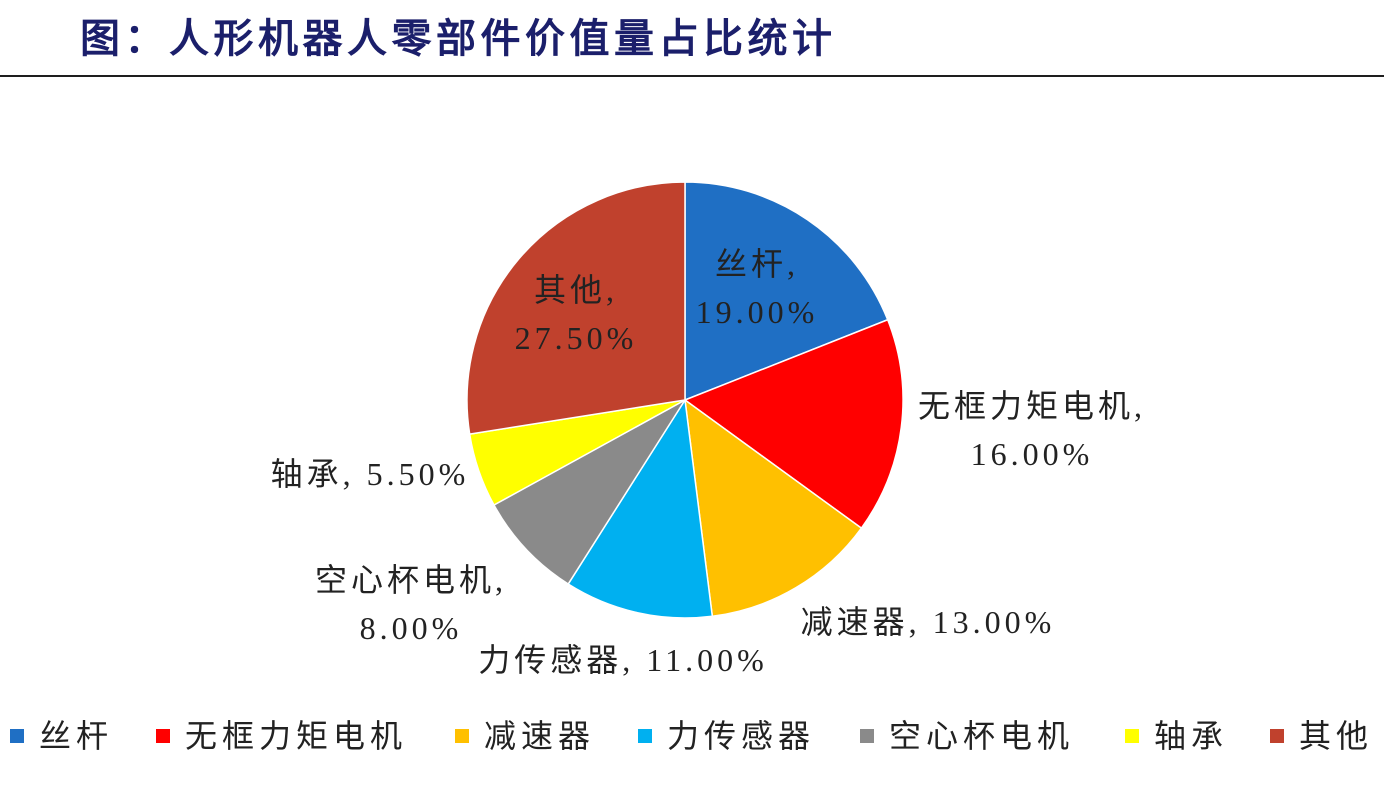 The width and height of the screenshot is (1384, 788). Describe the element at coordinates (640, 509) in the screenshot. I see `pie-slice-force-sensor` at that location.